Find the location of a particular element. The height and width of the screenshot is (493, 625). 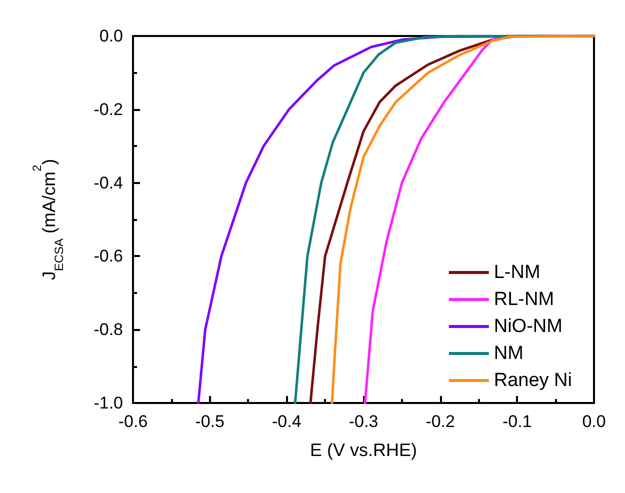

legend-label: L-NM is located at coordinates (517, 272).